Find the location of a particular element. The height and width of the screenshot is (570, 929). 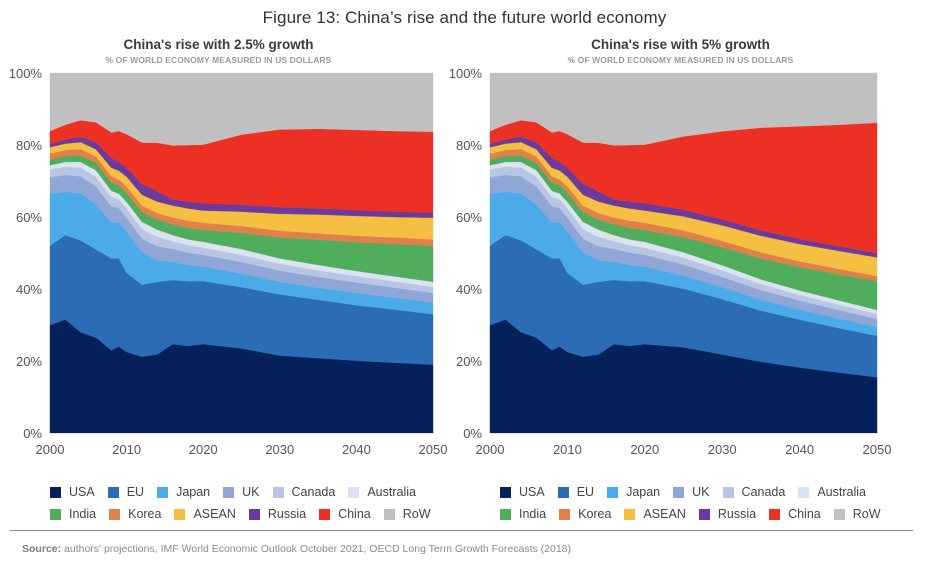

legend-label: India is located at coordinates (83, 514).